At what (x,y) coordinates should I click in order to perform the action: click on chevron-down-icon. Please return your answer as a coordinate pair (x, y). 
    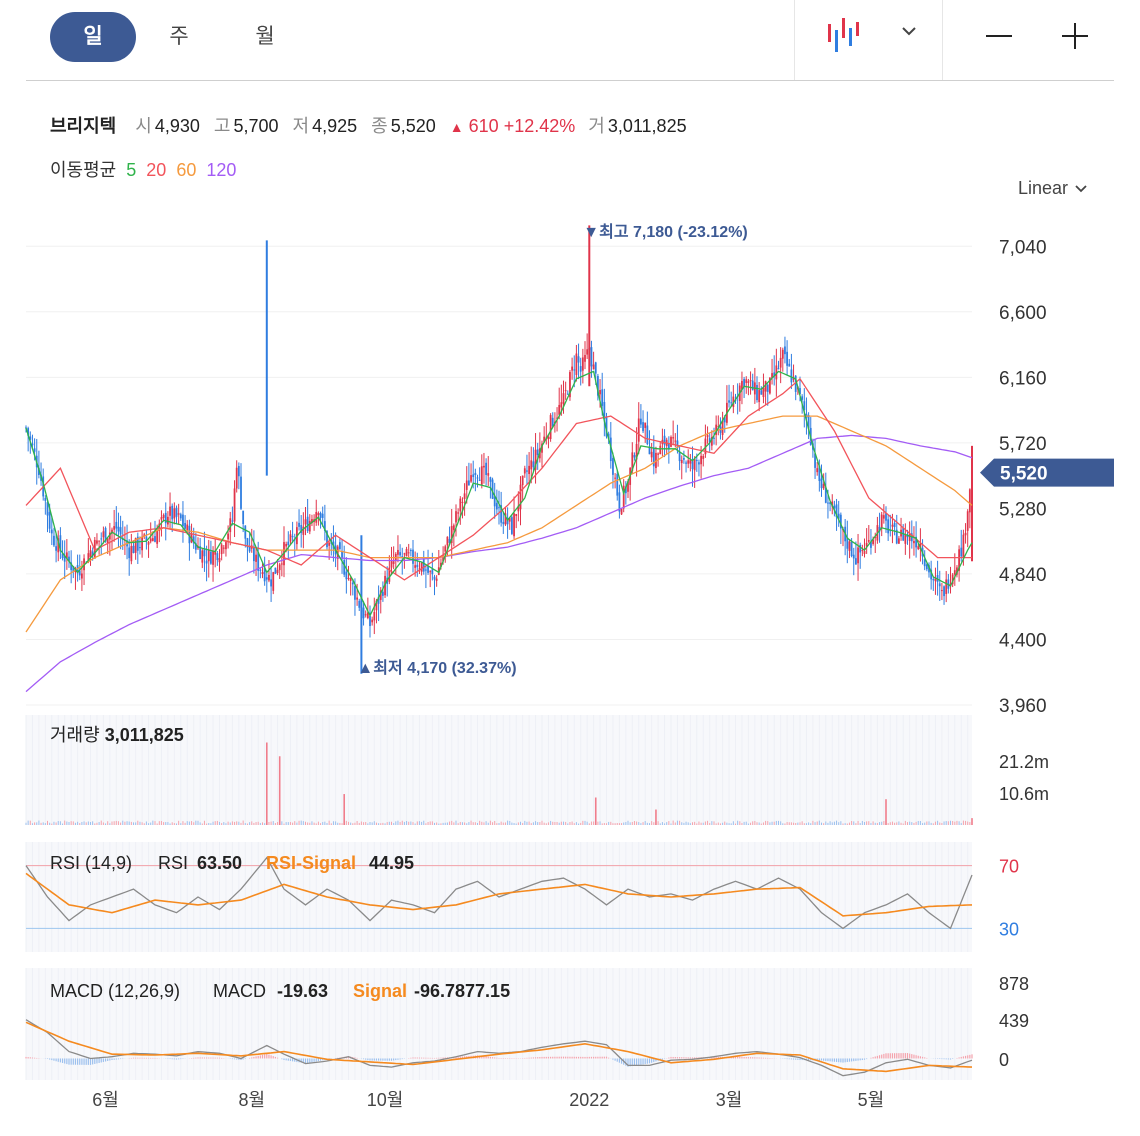
    Looking at the image, I should click on (909, 31).